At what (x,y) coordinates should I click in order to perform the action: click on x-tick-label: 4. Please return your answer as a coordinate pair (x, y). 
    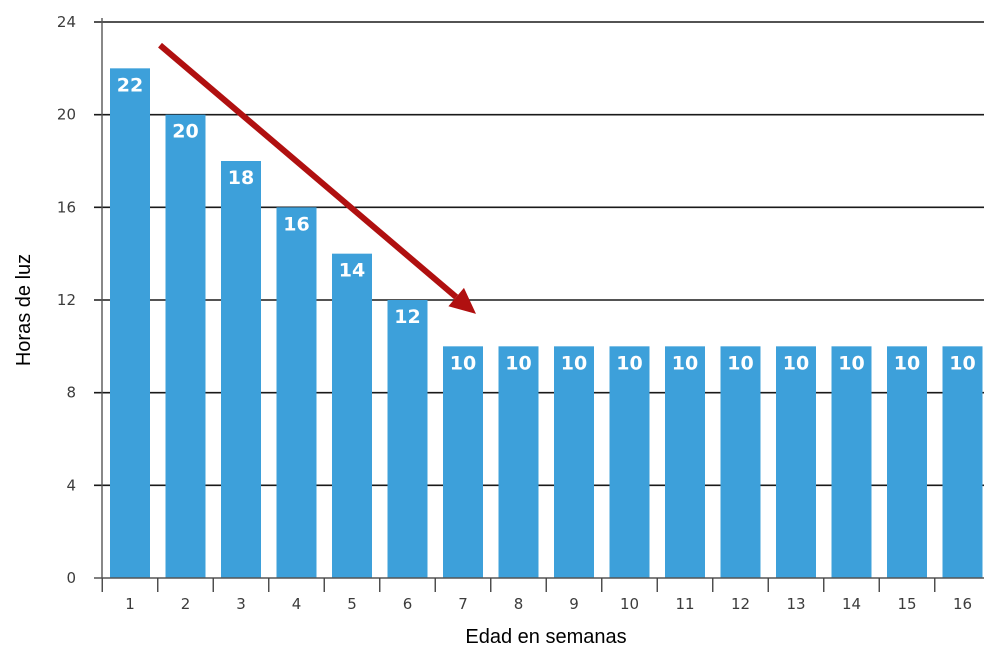
    Looking at the image, I should click on (297, 604).